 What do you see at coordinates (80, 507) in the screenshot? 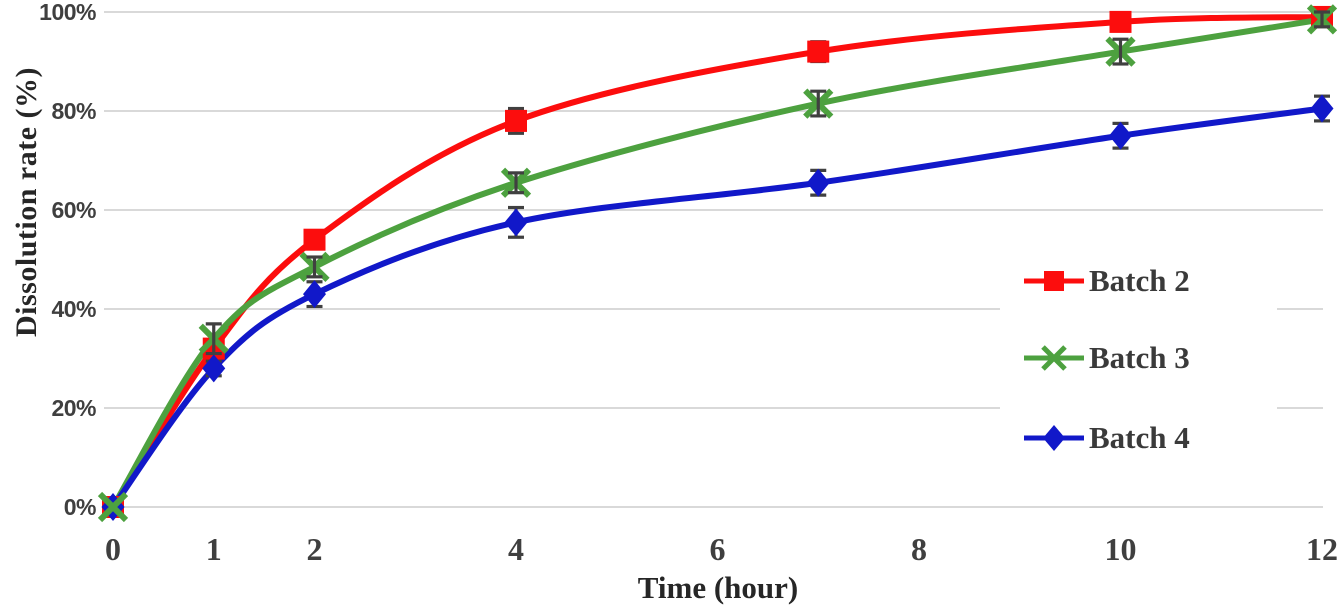
I see `y-tick-label-0%: 0%` at bounding box center [80, 507].